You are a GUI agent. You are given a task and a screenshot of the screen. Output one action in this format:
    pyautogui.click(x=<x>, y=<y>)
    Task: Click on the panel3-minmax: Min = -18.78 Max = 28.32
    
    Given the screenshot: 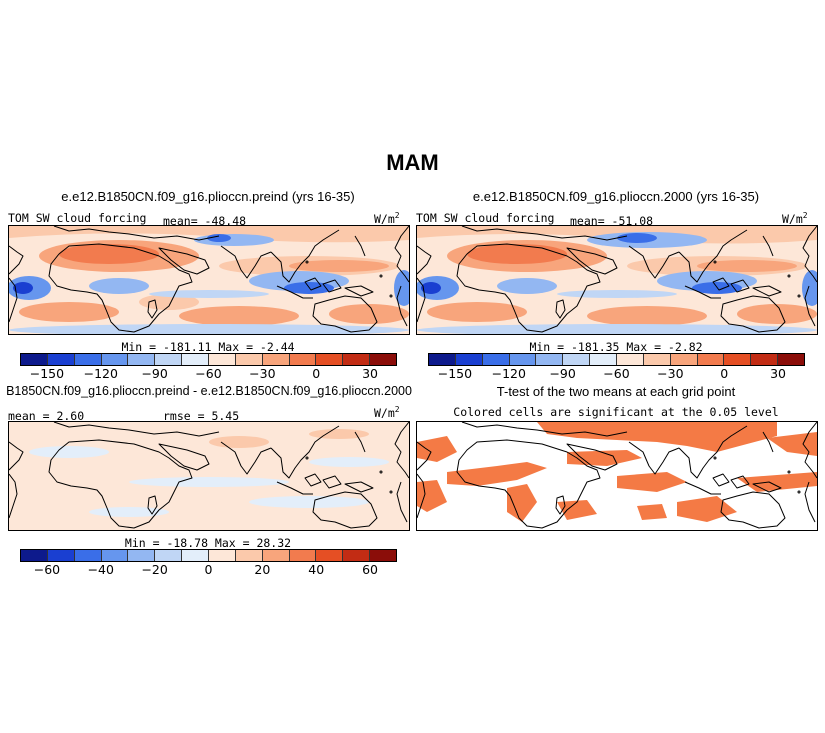 What is the action you would take?
    pyautogui.click(x=208, y=543)
    